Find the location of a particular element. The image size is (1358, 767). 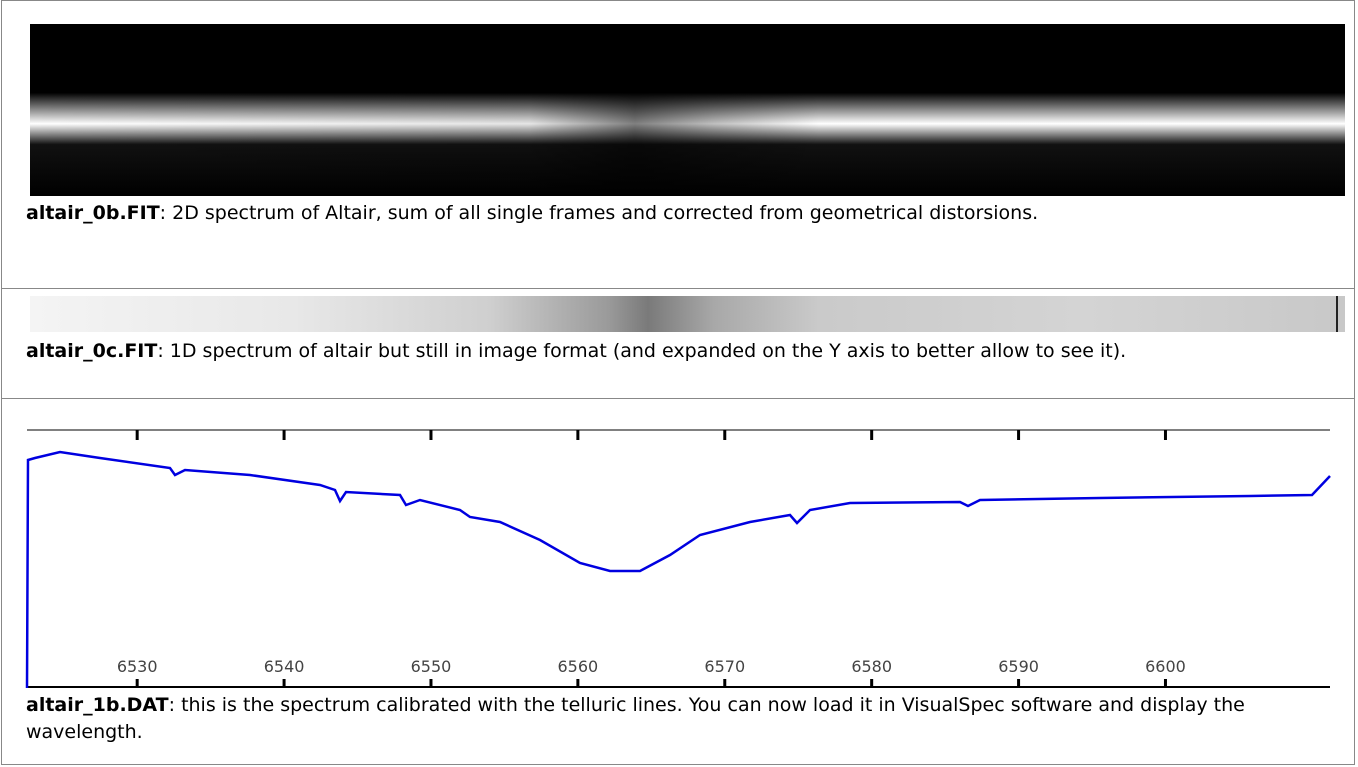

file-name: altair_0c.FIT is located at coordinates (92, 351).